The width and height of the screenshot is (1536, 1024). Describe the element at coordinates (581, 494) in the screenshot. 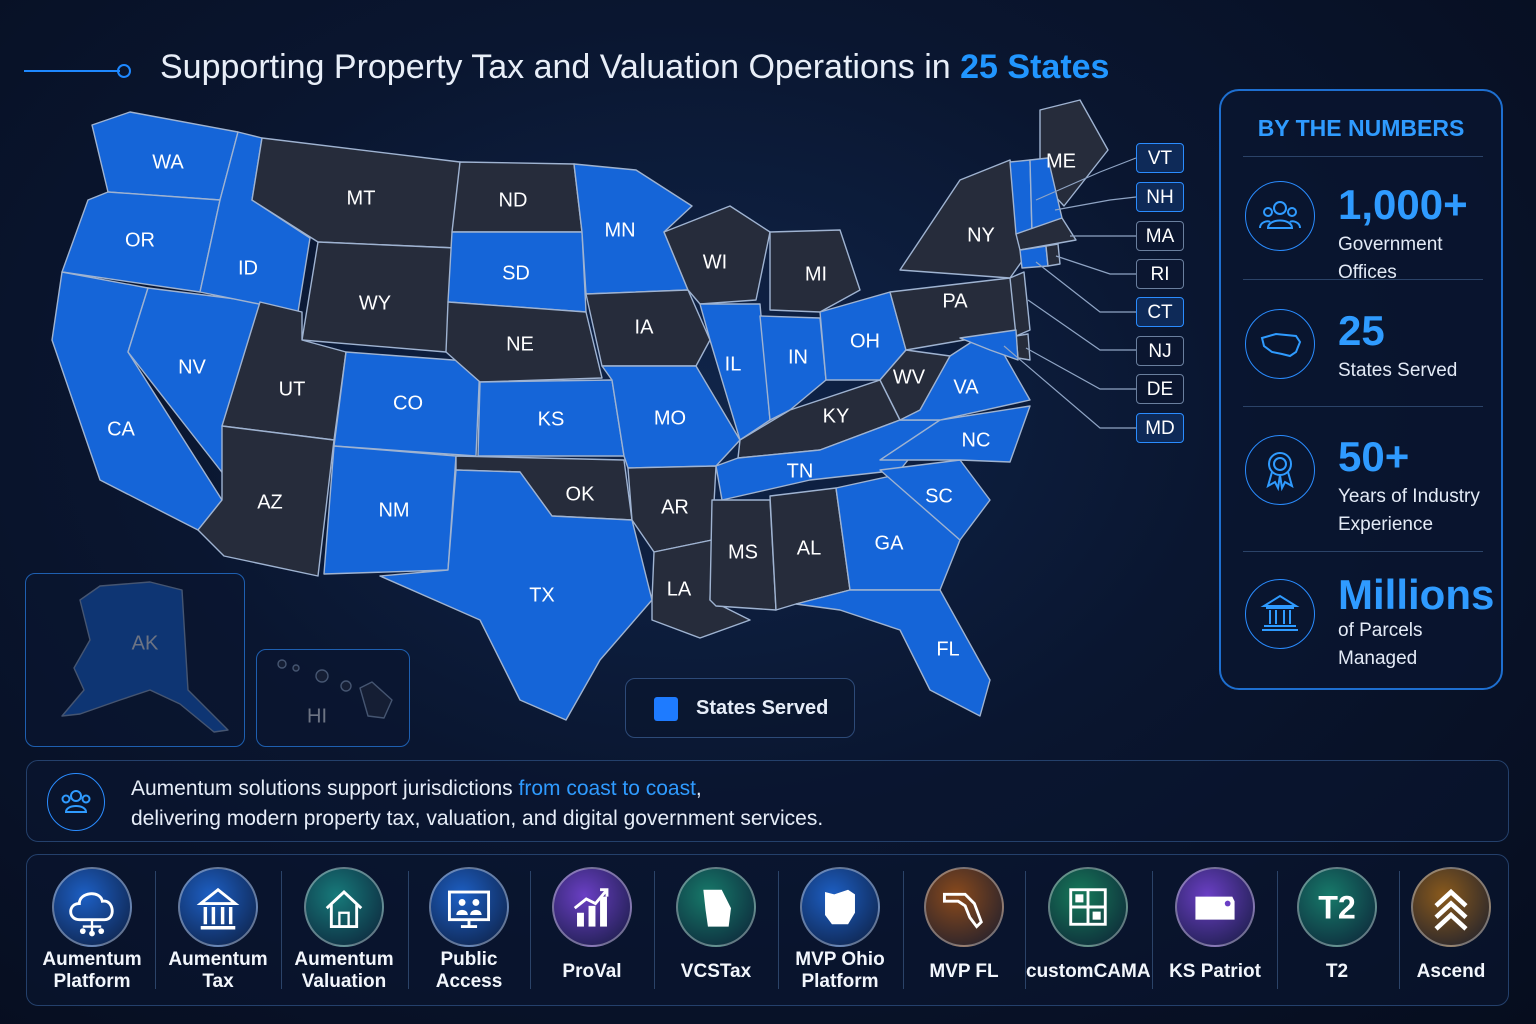

I see `state-label-ok: OK` at that location.